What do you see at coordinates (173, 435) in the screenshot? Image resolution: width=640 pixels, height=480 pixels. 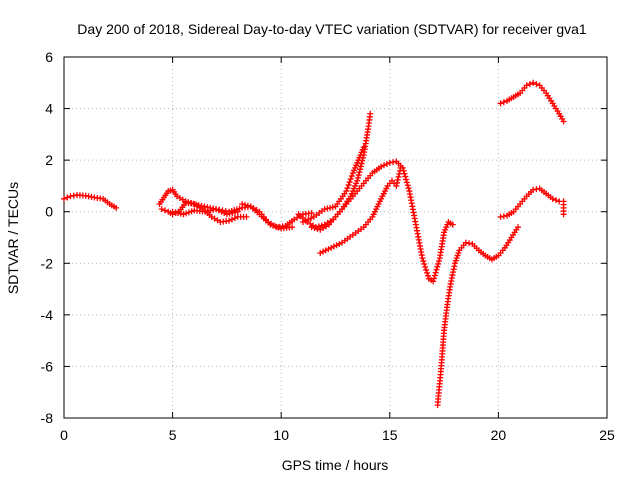 I see `x-tick-label: 5` at bounding box center [173, 435].